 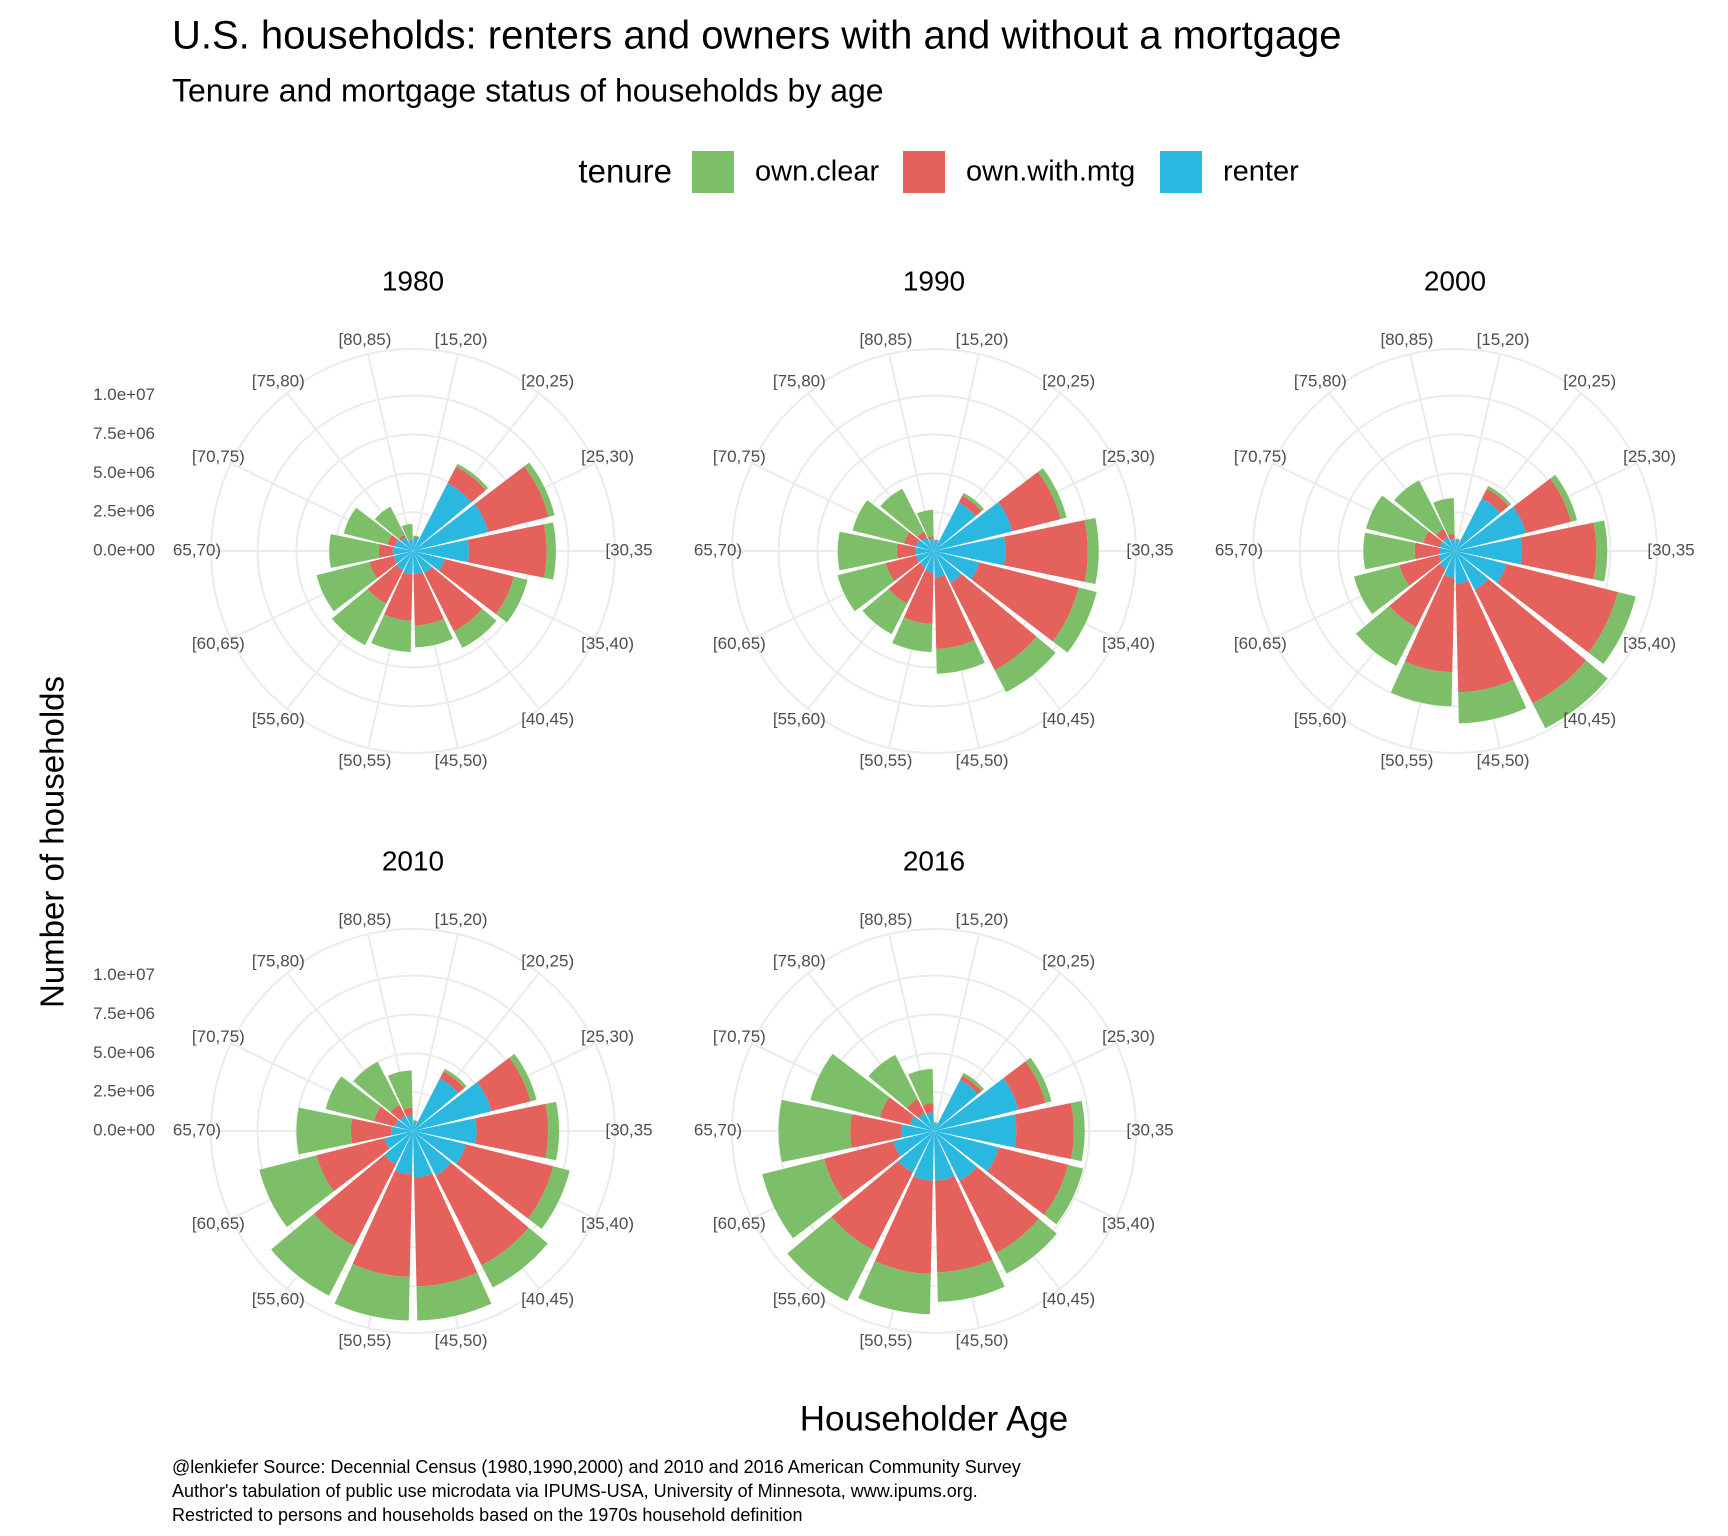 I want to click on r-tick-label: 1.0e+07, so click(x=124, y=974).